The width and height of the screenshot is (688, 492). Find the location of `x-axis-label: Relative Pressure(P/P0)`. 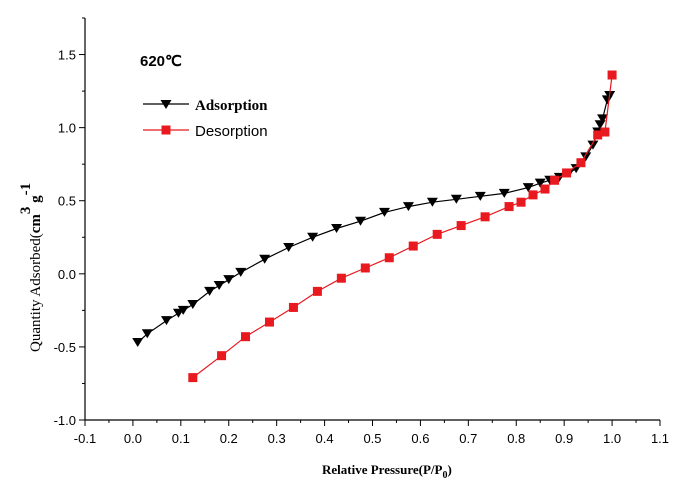

x-axis-label: Relative Pressure(P/P0) is located at coordinates (387, 471).